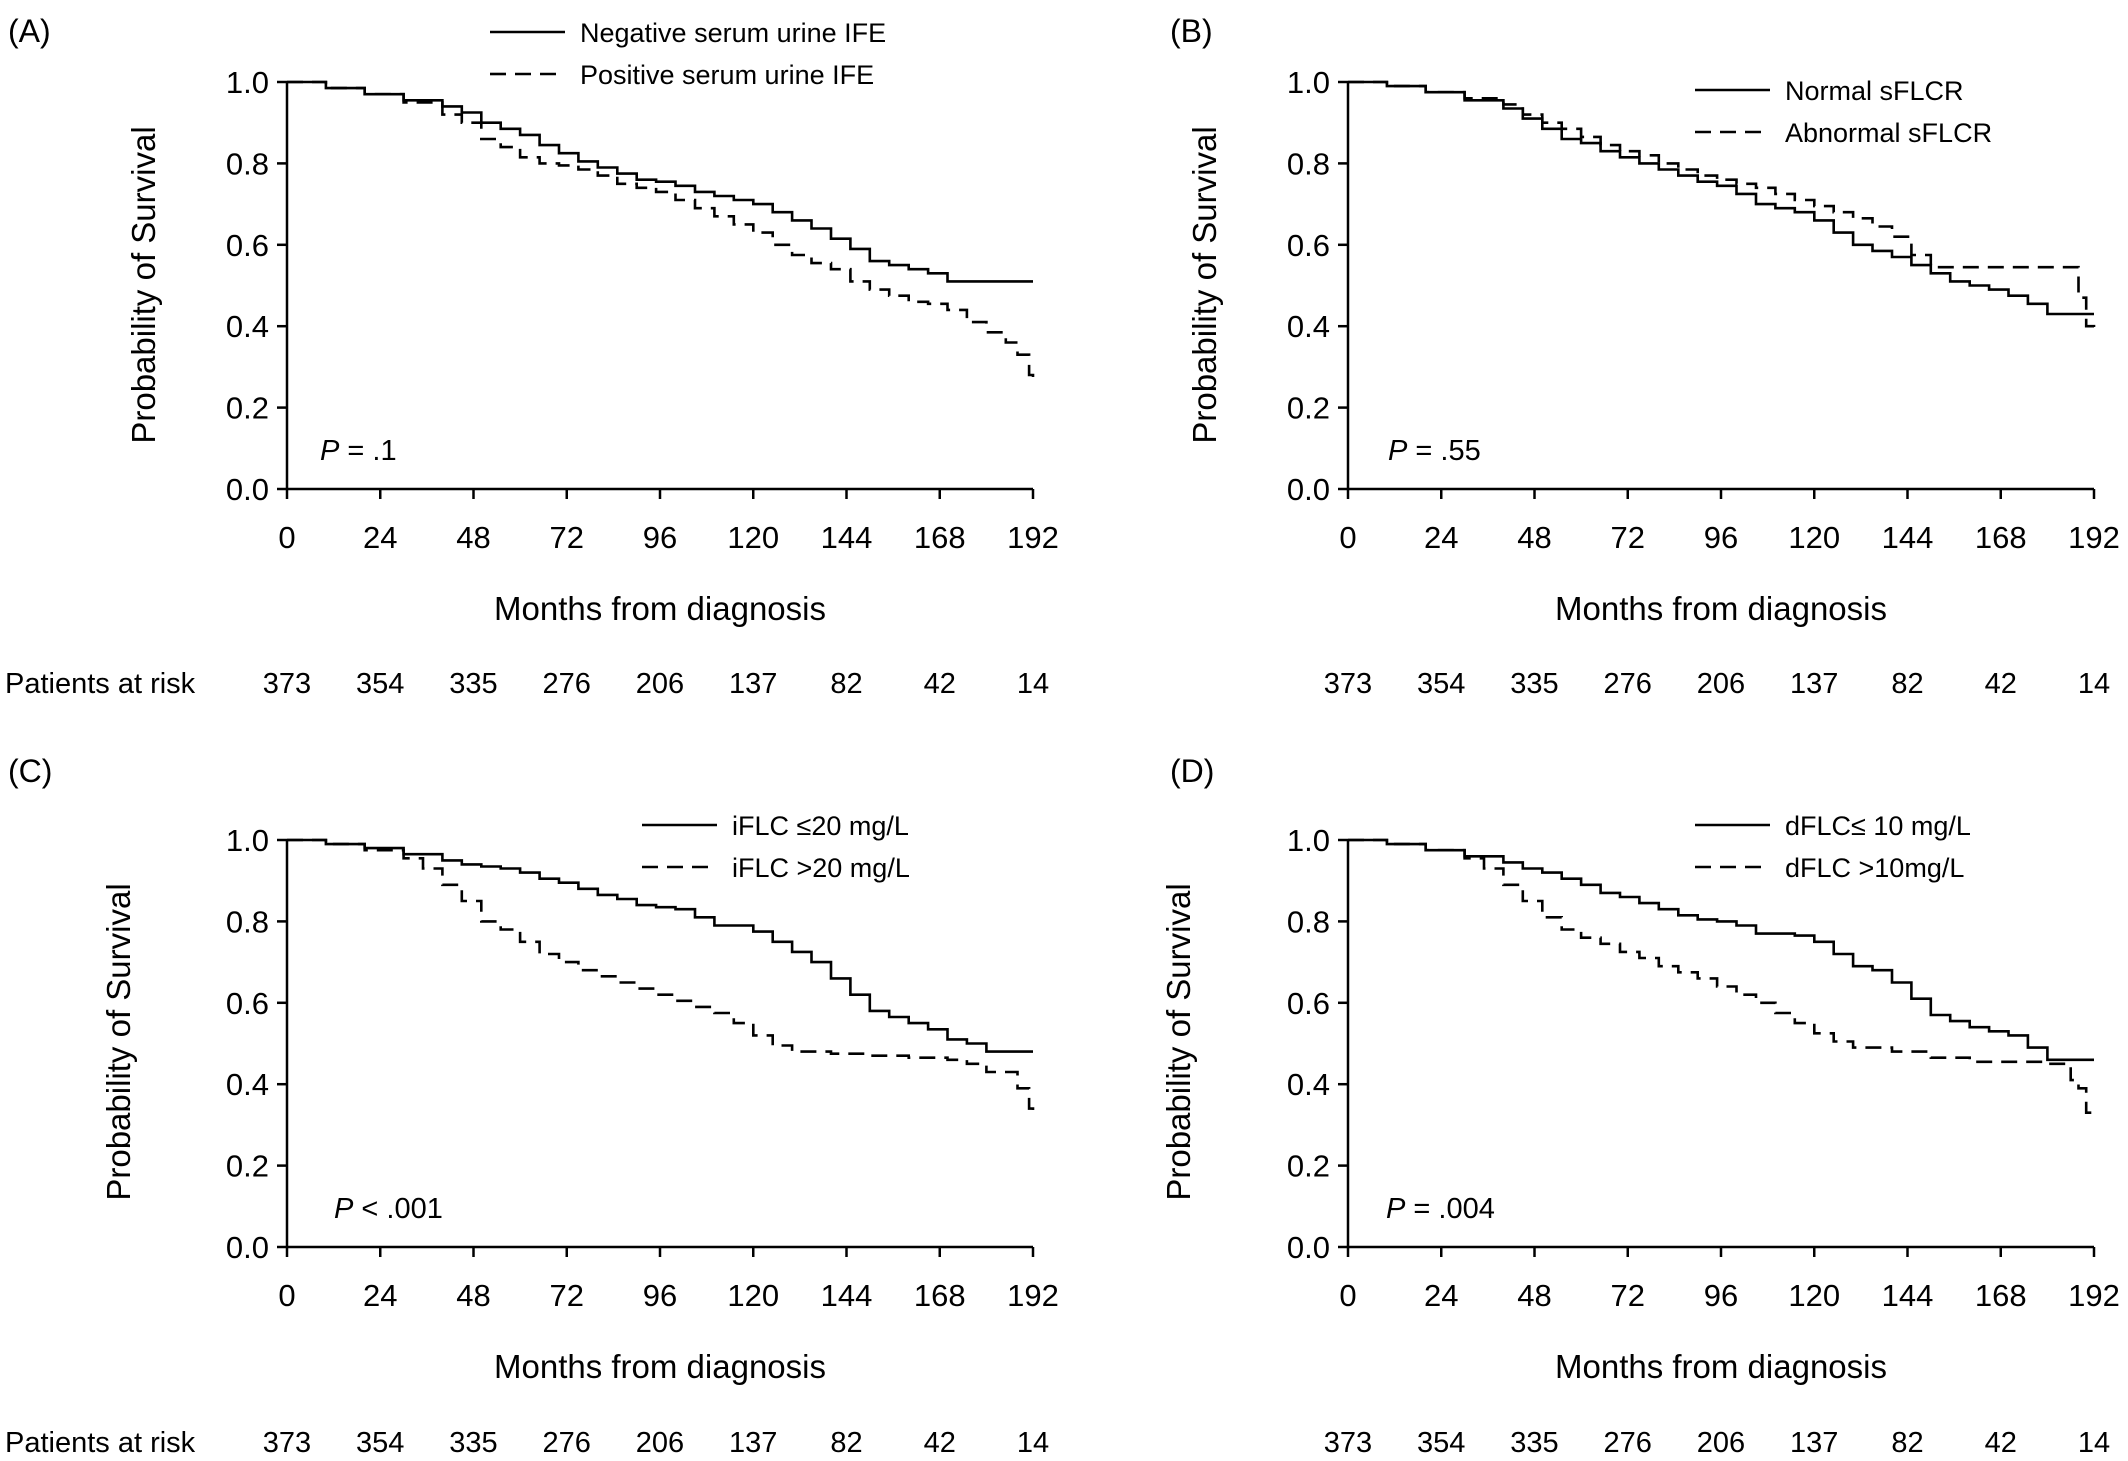 The width and height of the screenshot is (2128, 1461). What do you see at coordinates (1443, 451) in the screenshot?
I see `p-value: = .55` at bounding box center [1443, 451].